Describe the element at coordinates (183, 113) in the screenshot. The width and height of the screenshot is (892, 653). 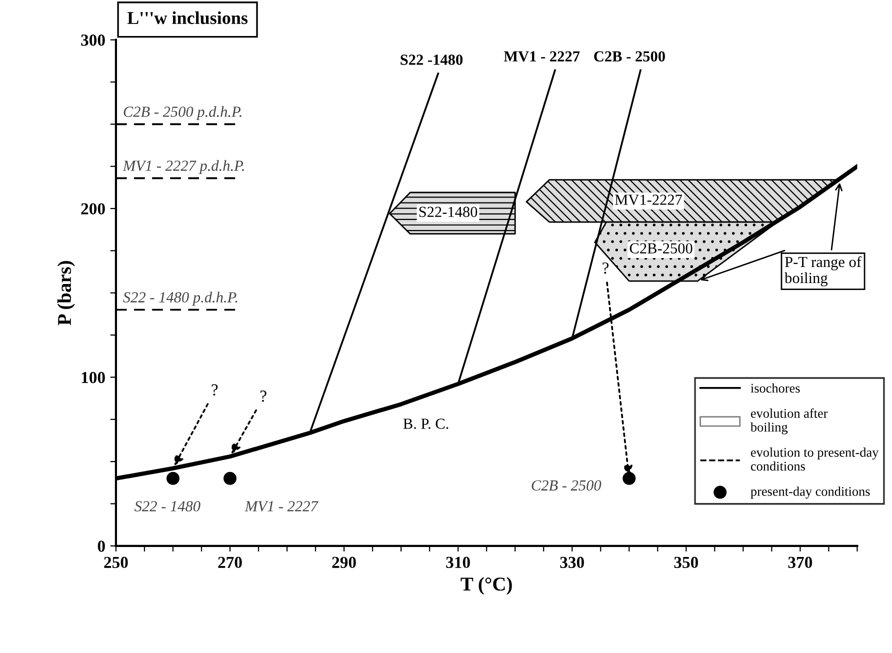
I see `ref-line-label: C2B - 2500 p.d.h.P.` at that location.